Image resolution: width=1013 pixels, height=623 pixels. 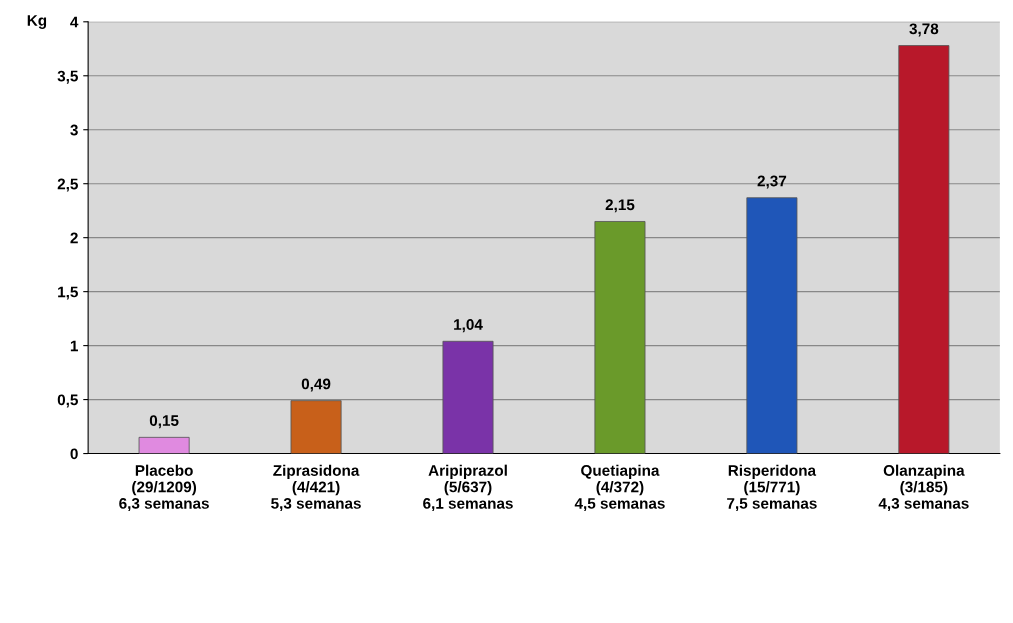 I want to click on y-tick-label: 4, so click(x=74, y=22).